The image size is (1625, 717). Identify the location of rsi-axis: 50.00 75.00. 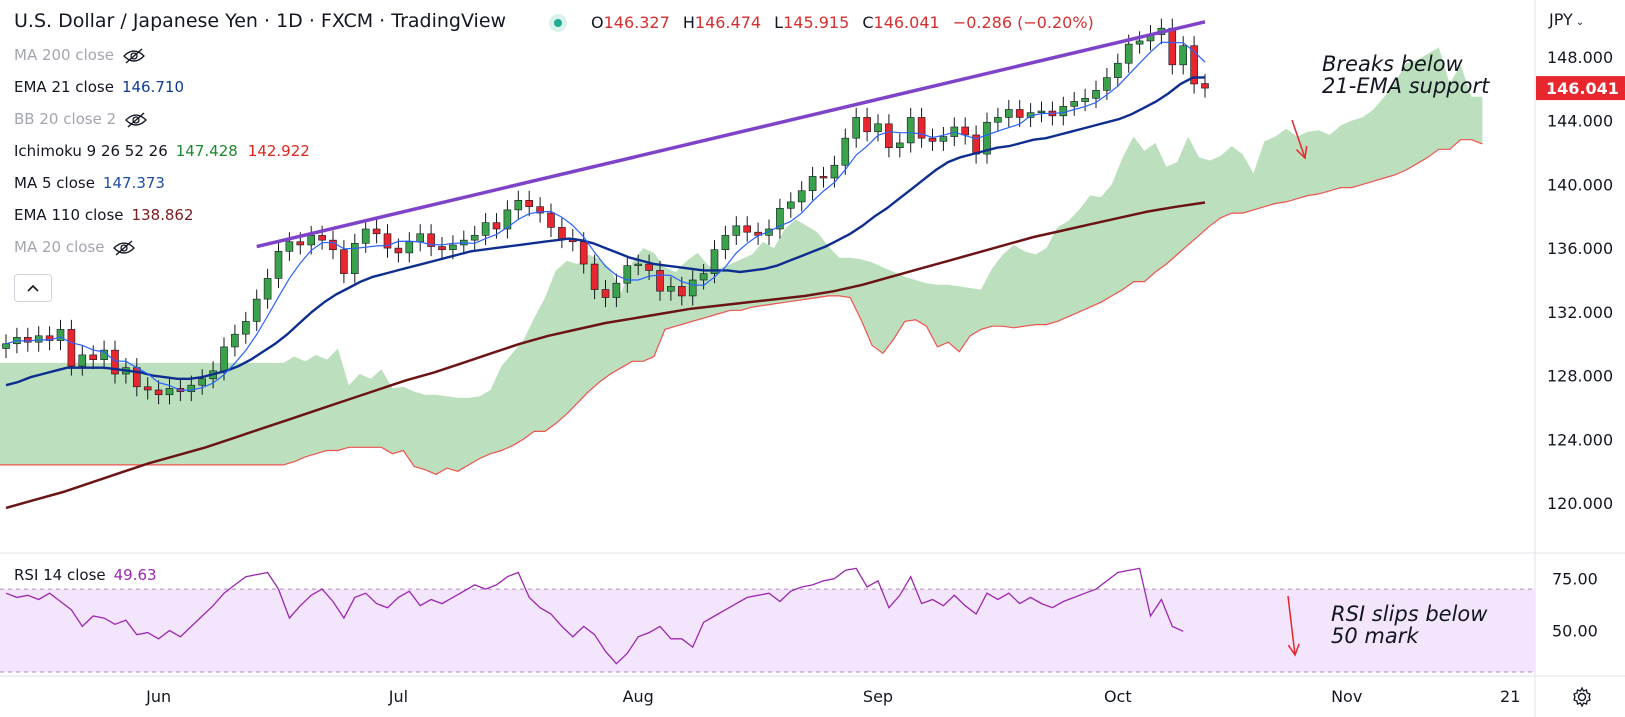
(1575, 605).